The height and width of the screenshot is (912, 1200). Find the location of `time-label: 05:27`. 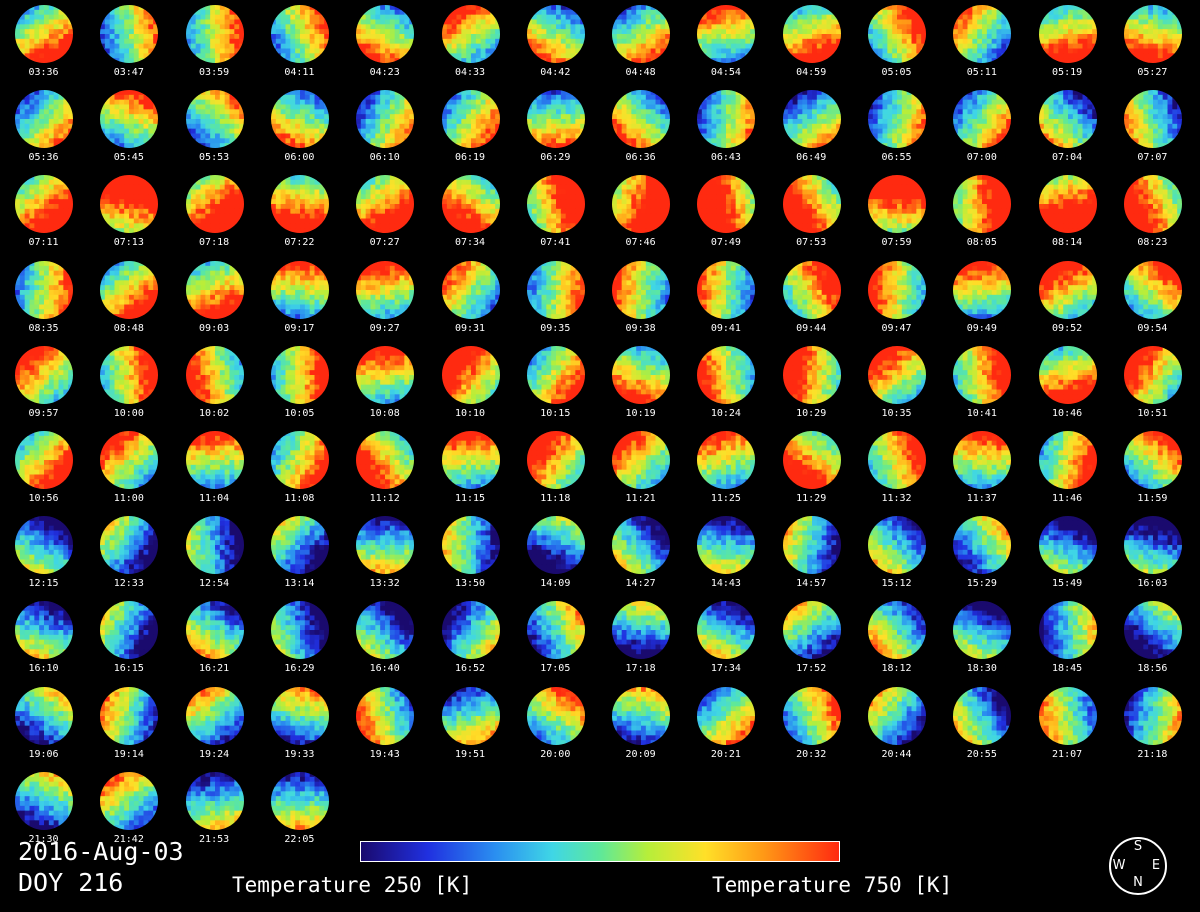

time-label: 05:27 is located at coordinates (1152, 72).